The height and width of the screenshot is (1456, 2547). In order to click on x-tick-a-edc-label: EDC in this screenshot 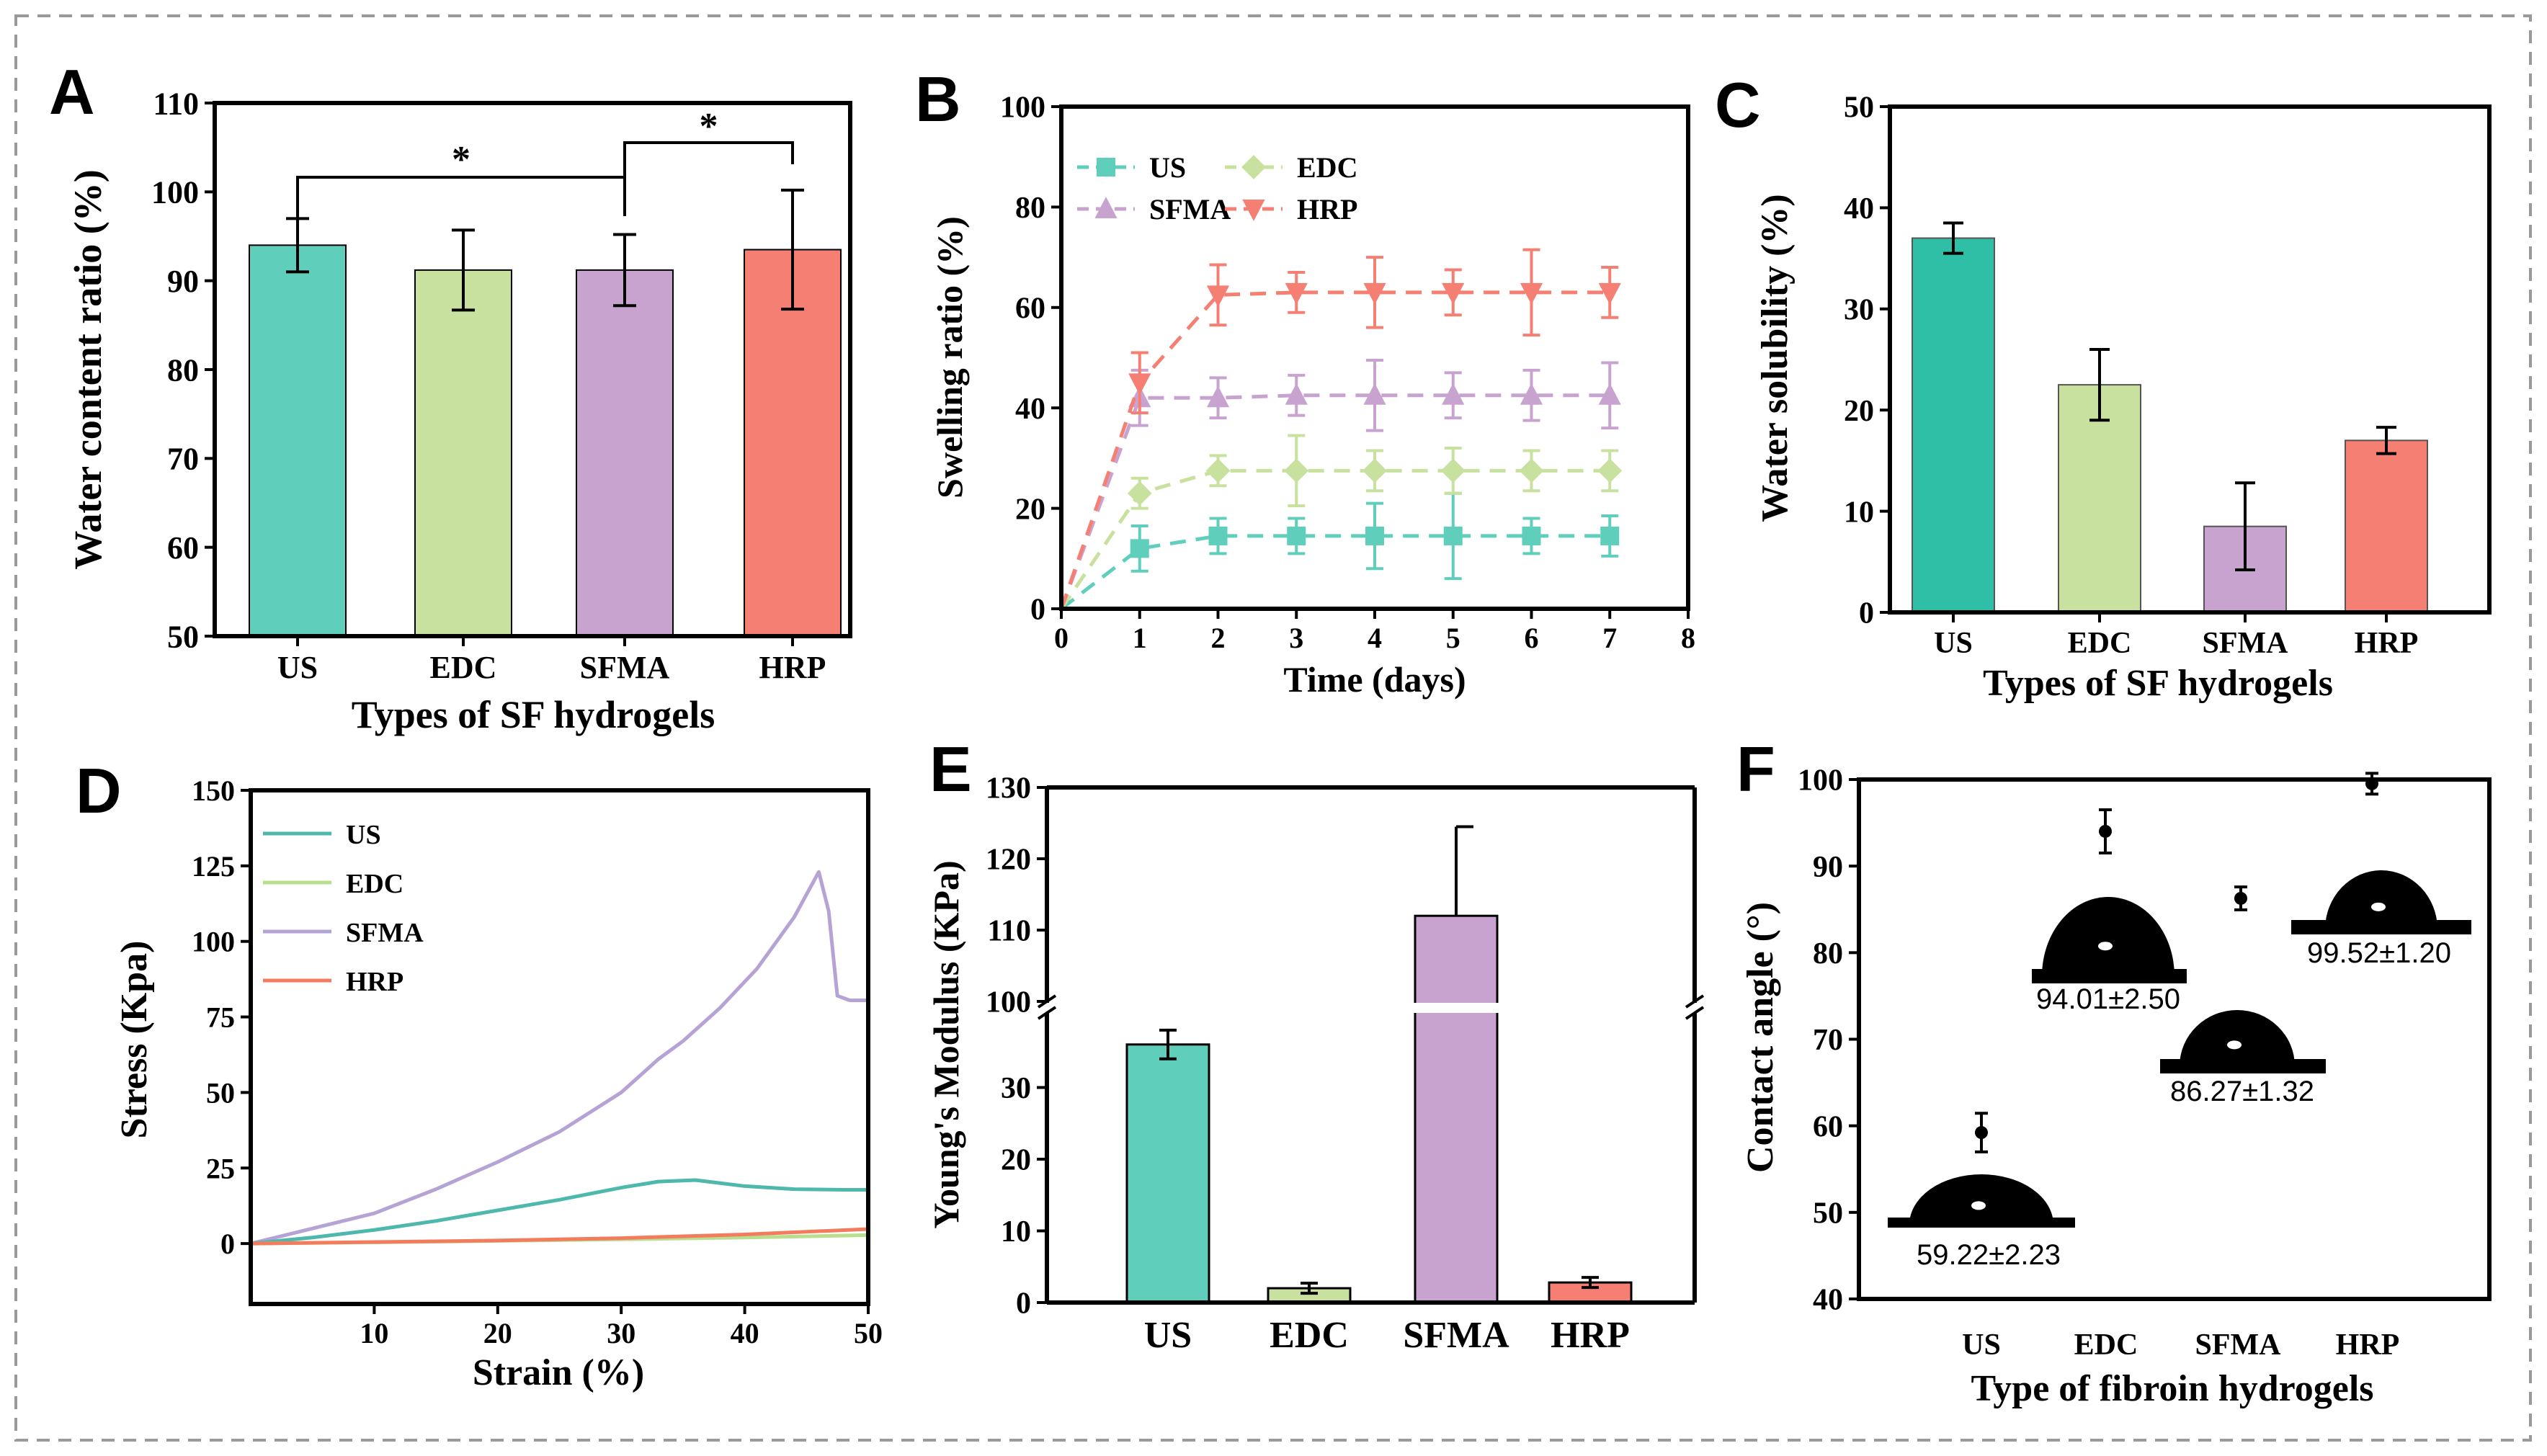, I will do `click(463, 667)`.